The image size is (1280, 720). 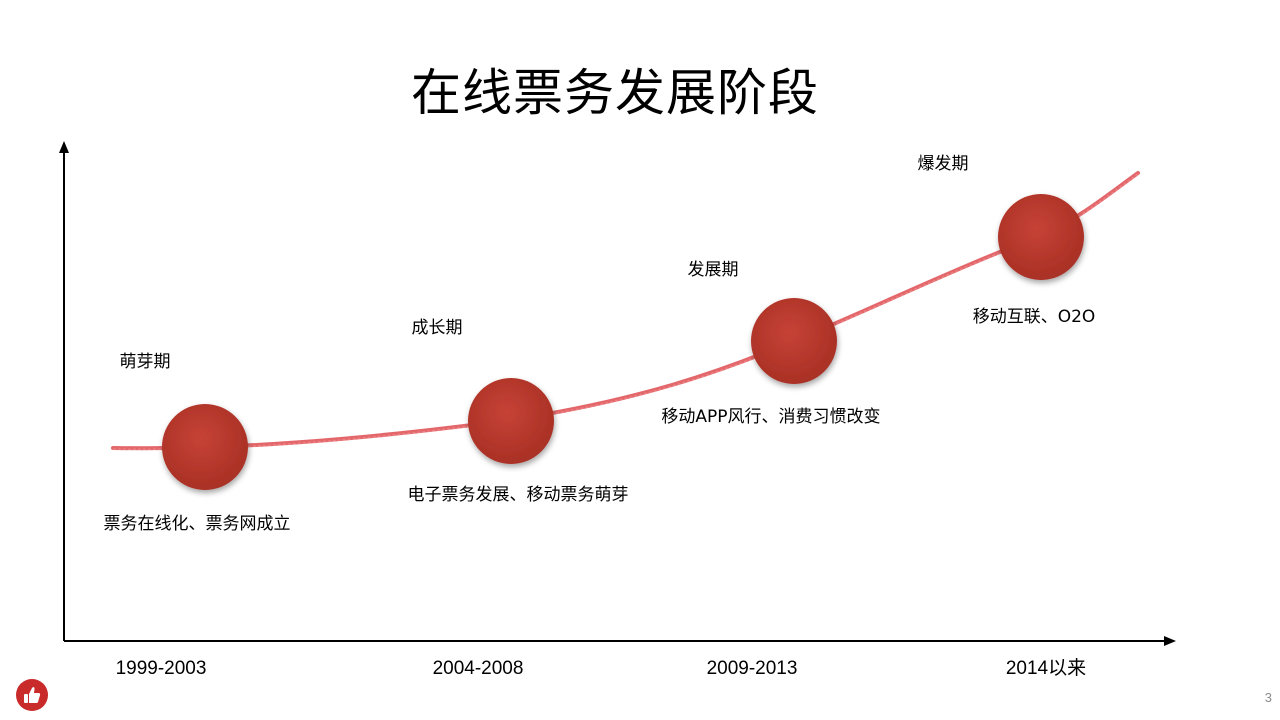 What do you see at coordinates (771, 417) in the screenshot?
I see `stage-desc-3: 移动APP风行、消费习惯改变` at bounding box center [771, 417].